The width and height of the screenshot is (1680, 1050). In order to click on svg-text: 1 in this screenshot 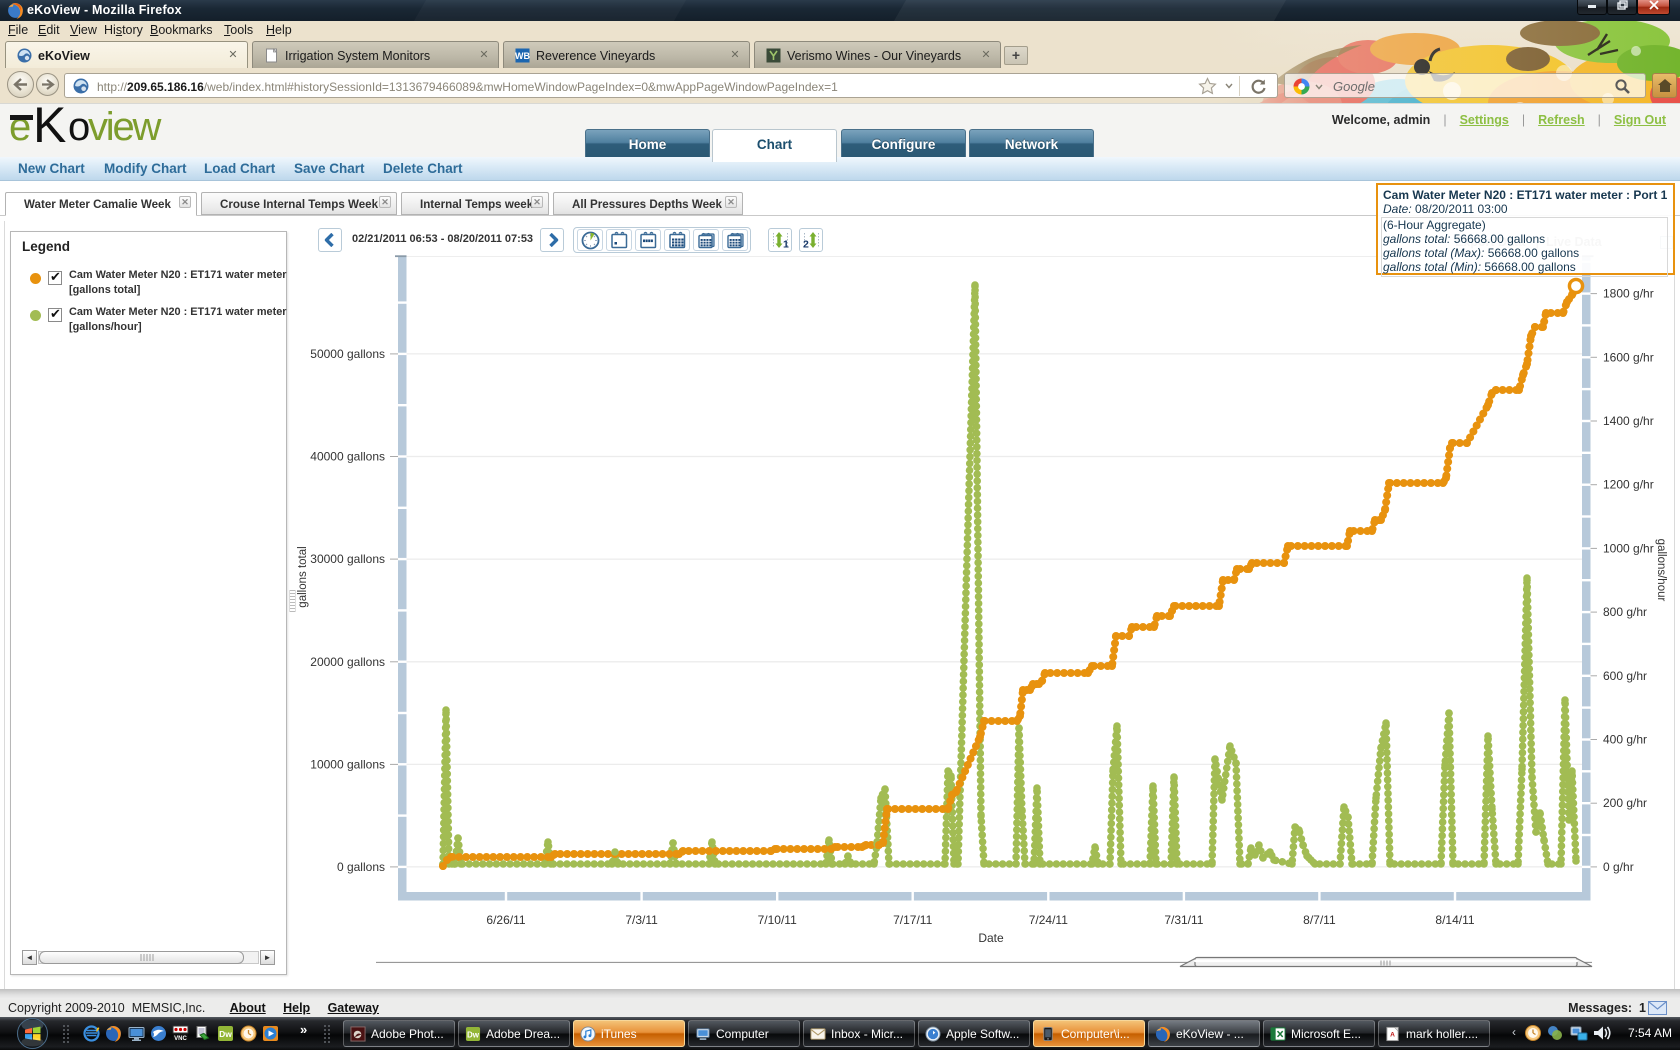, I will do `click(786, 245)`.